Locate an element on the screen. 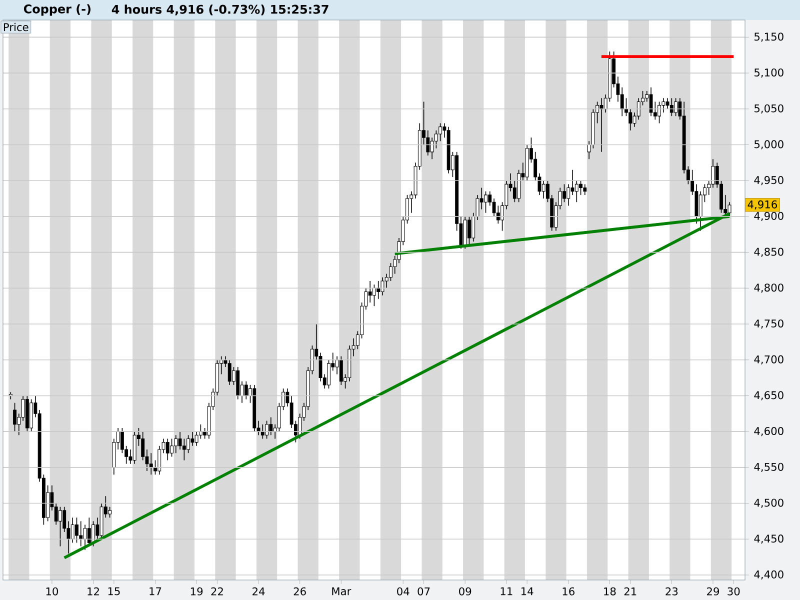 The height and width of the screenshot is (600, 800). y-tick-label: 4,850 is located at coordinates (769, 252).